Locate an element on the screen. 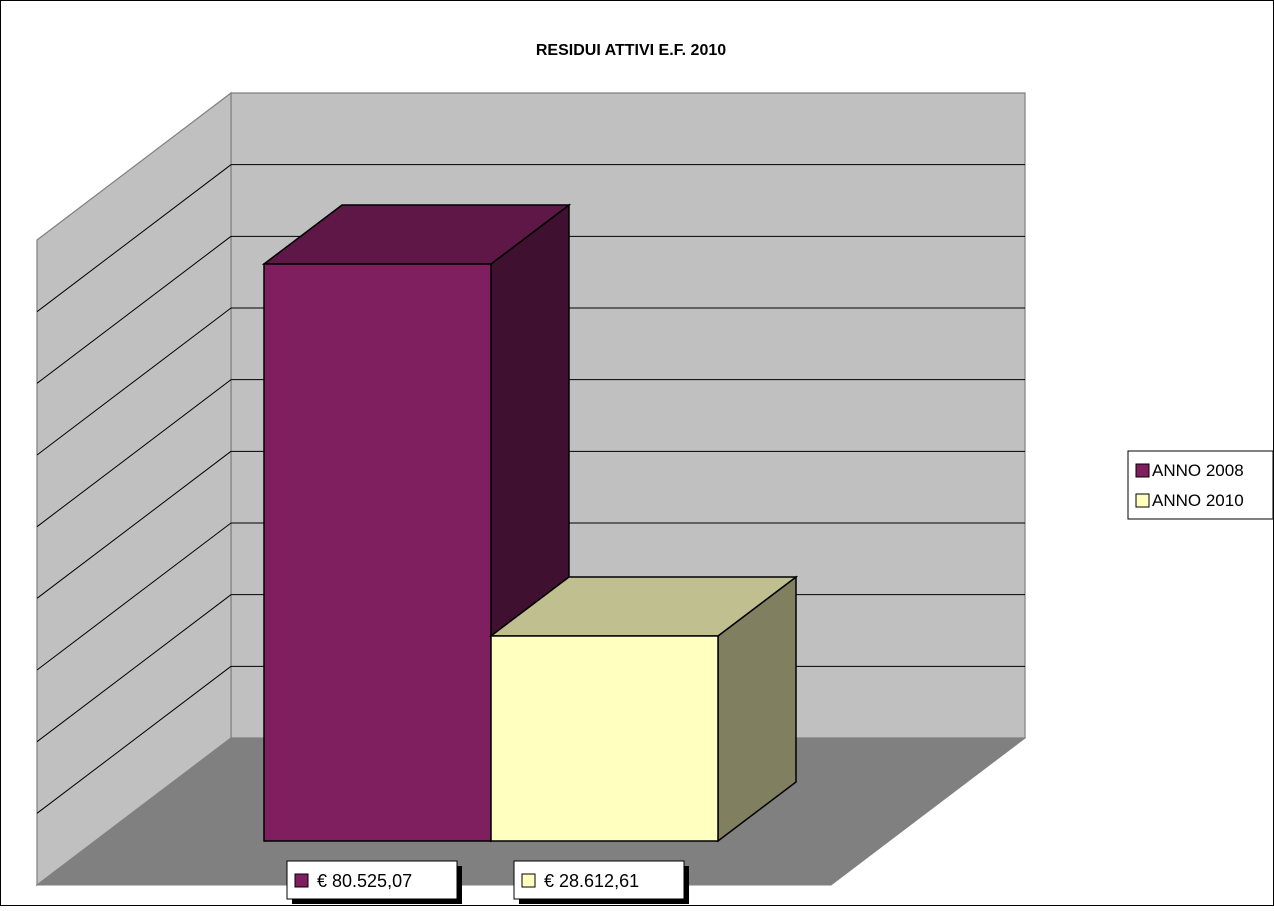 The image size is (1274, 911). data-label-text: € 28.612,61 is located at coordinates (591, 881).